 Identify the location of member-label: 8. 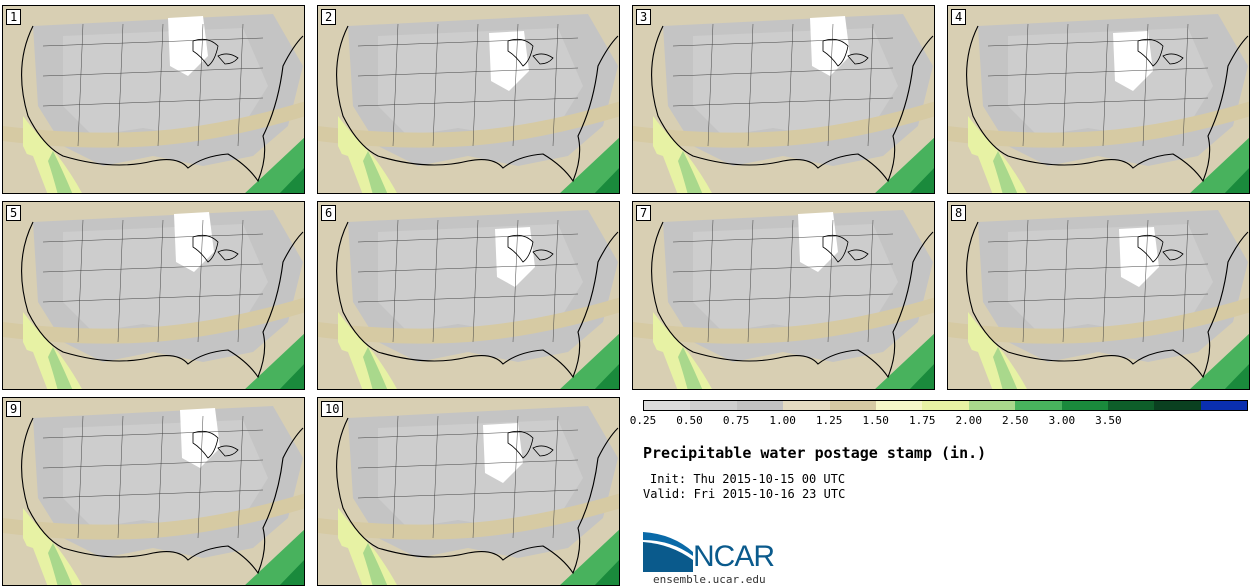
(959, 213).